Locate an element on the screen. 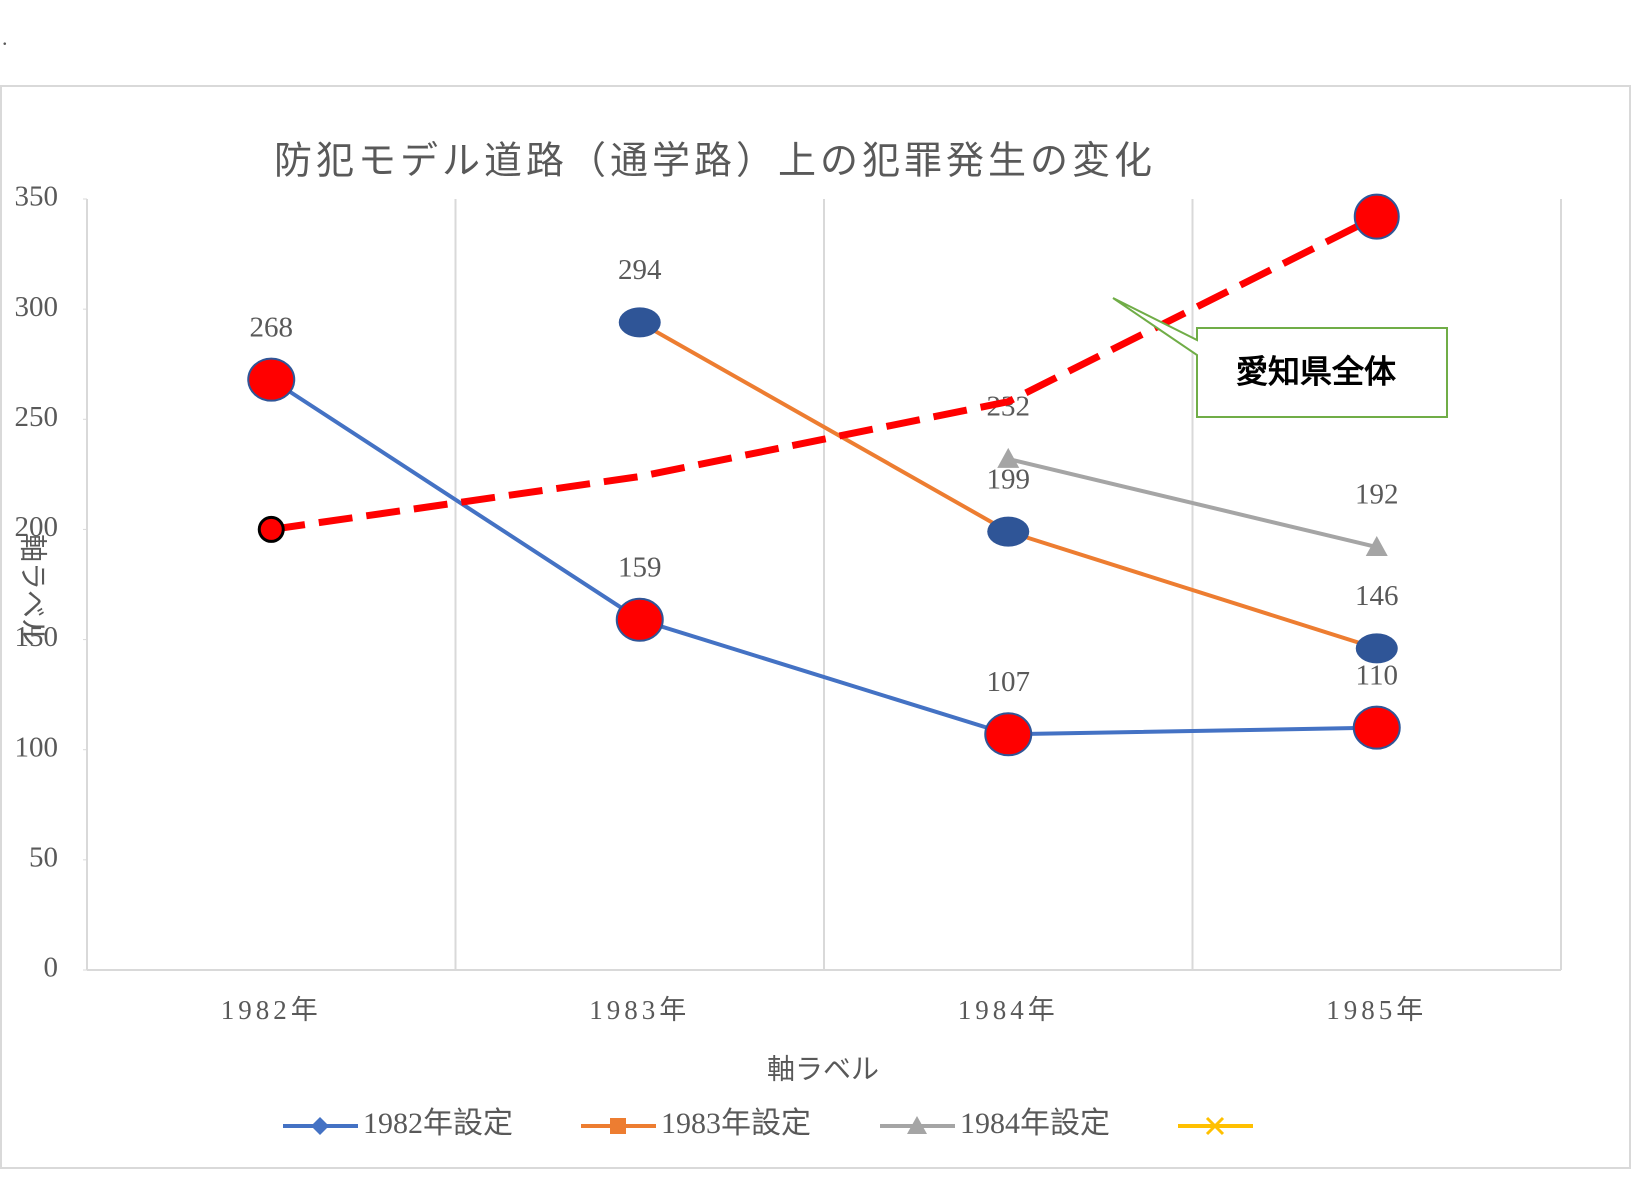  data-label: 199 is located at coordinates (1009, 479).